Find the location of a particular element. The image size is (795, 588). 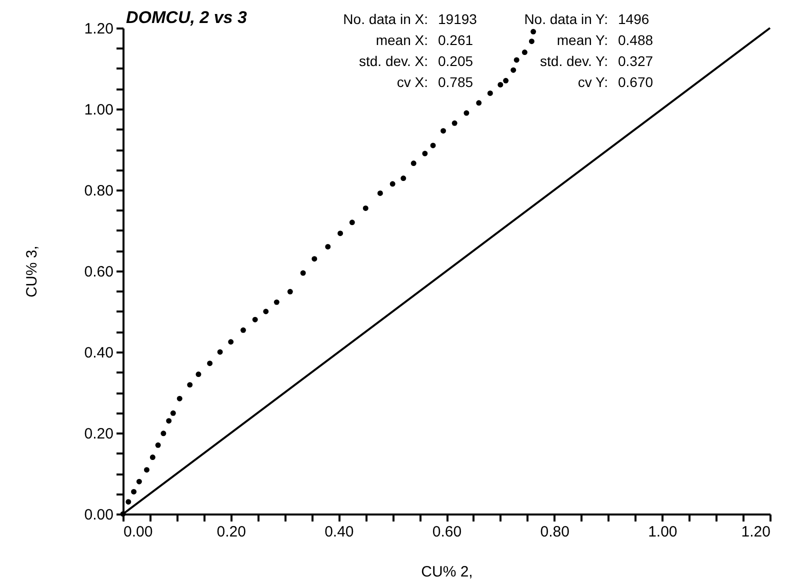

y-tick-label: 0.80 is located at coordinates (99, 191).